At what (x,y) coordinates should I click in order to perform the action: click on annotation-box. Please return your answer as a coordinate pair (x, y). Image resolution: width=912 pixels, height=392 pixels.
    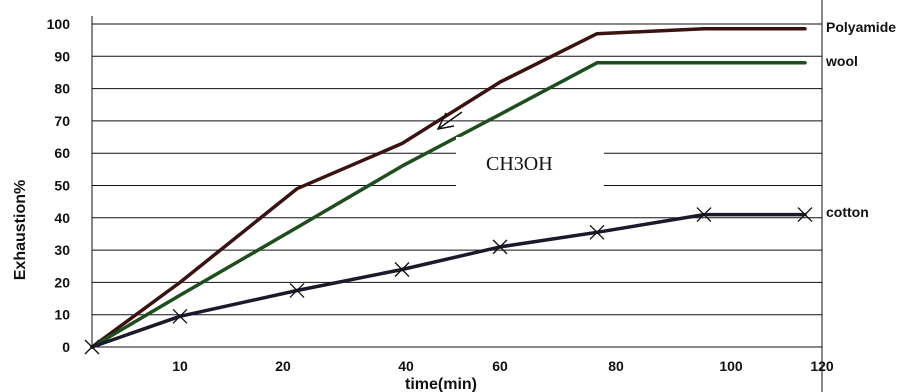
    Looking at the image, I should click on (530, 162).